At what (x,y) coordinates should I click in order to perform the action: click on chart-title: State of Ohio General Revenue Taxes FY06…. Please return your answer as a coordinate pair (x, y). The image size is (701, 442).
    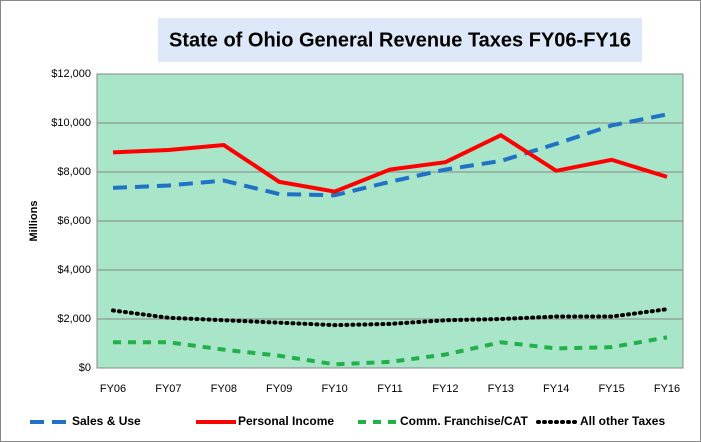
    Looking at the image, I should click on (400, 40).